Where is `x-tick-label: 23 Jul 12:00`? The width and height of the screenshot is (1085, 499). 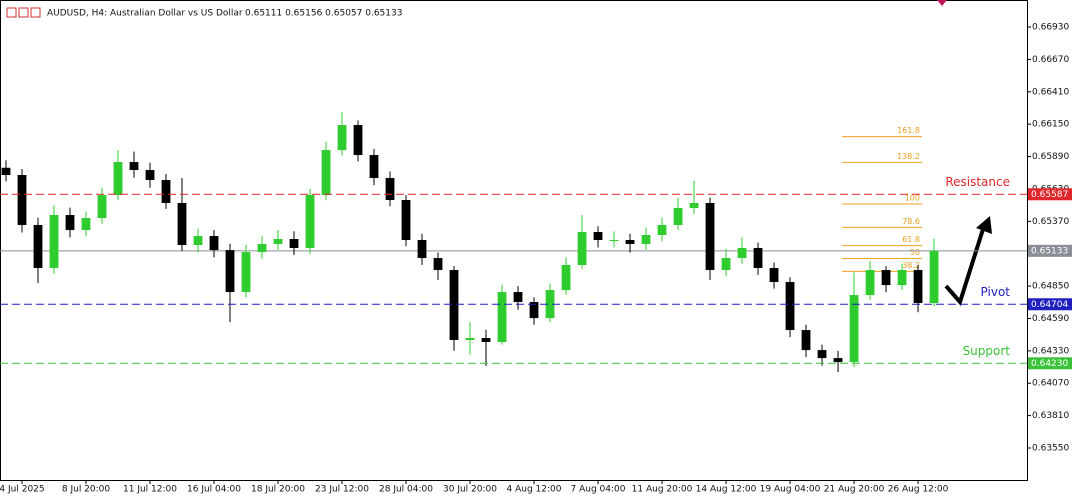
x-tick-label: 23 Jul 12:00 is located at coordinates (342, 490).